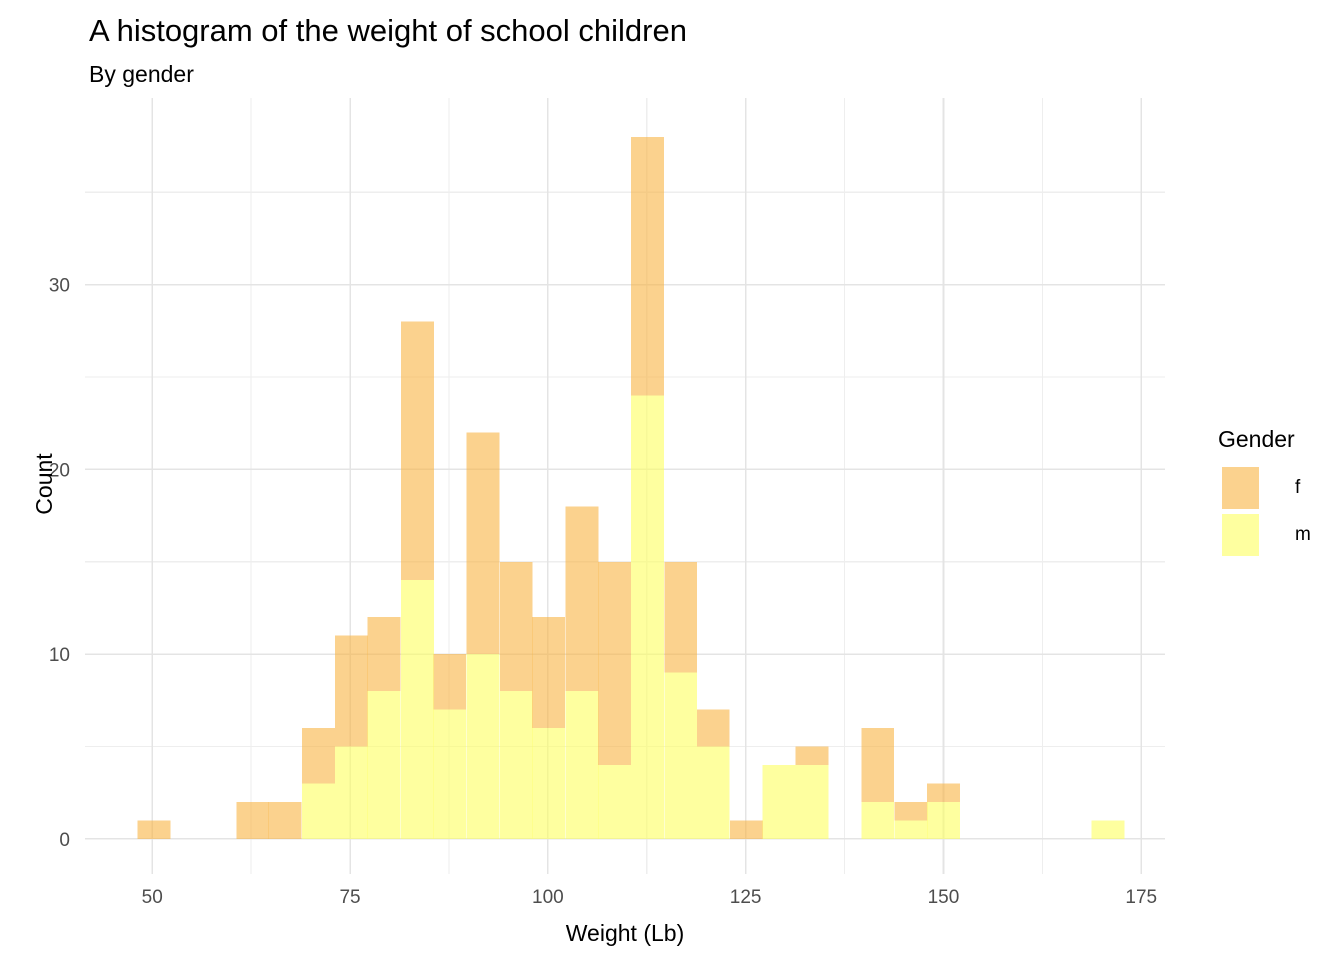 This screenshot has height=960, width=1344. What do you see at coordinates (59, 286) in the screenshot?
I see `y-tick-label: 30` at bounding box center [59, 286].